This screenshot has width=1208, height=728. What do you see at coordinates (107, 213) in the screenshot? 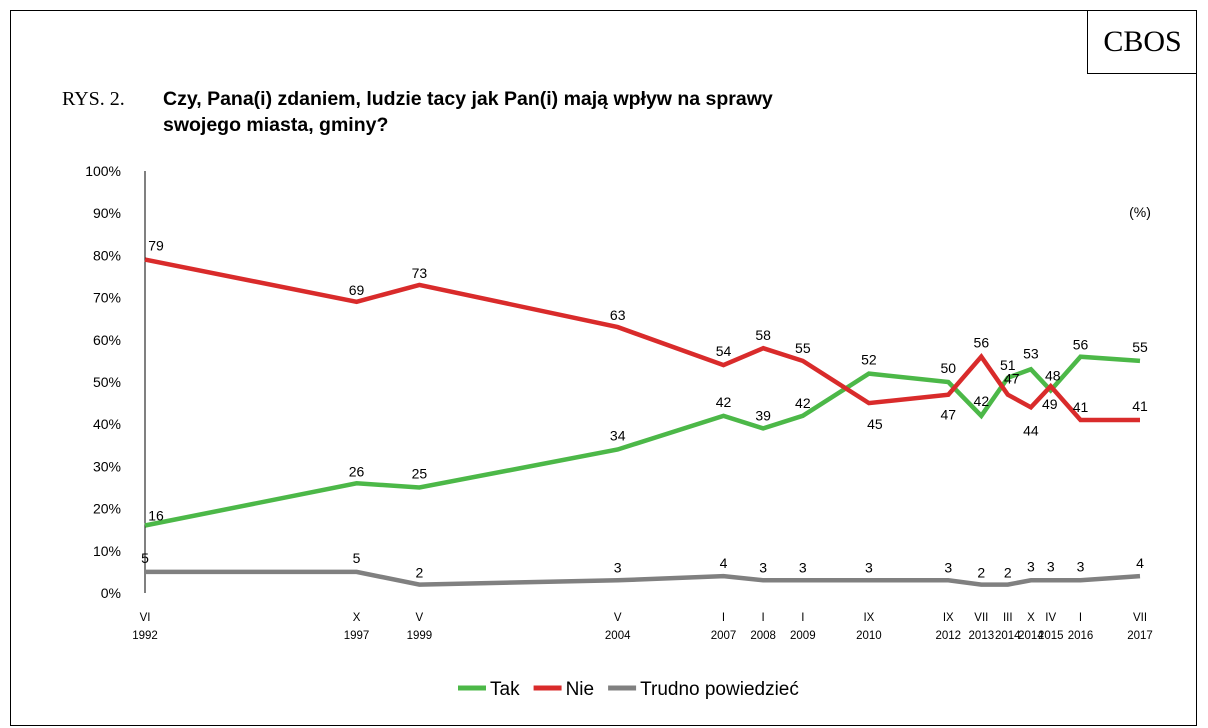
I see `y-tick-label: 90%` at bounding box center [107, 213].